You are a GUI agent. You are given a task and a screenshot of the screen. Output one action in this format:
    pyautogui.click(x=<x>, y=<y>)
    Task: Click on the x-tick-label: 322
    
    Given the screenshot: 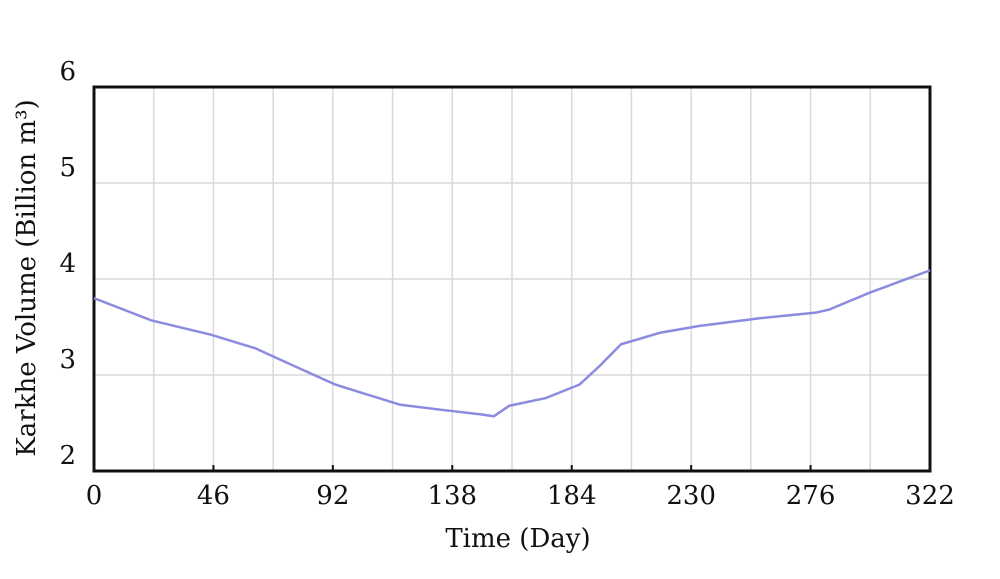 What is the action you would take?
    pyautogui.click(x=930, y=496)
    